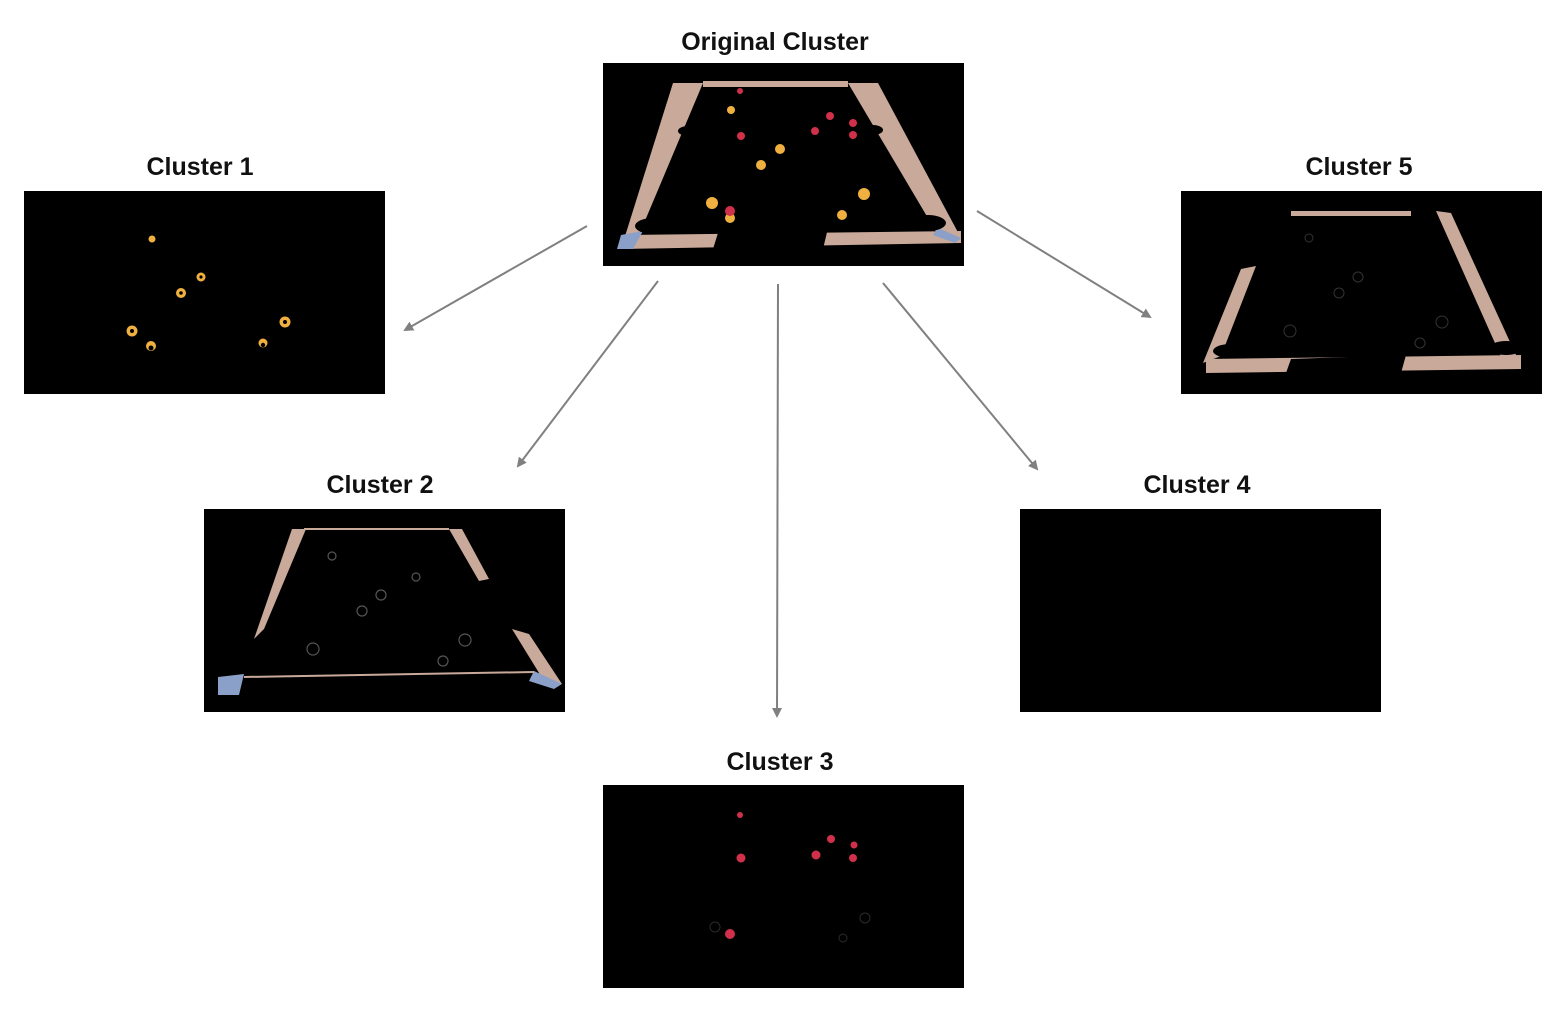 This screenshot has width=1558, height=1012. I want to click on cluster-5-label: Cluster 5, so click(1359, 167).